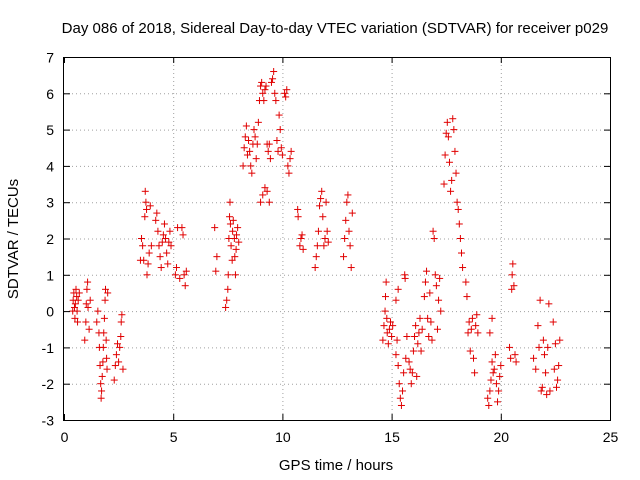 The width and height of the screenshot is (640, 480). I want to click on x-tick-label: 15, so click(392, 437).